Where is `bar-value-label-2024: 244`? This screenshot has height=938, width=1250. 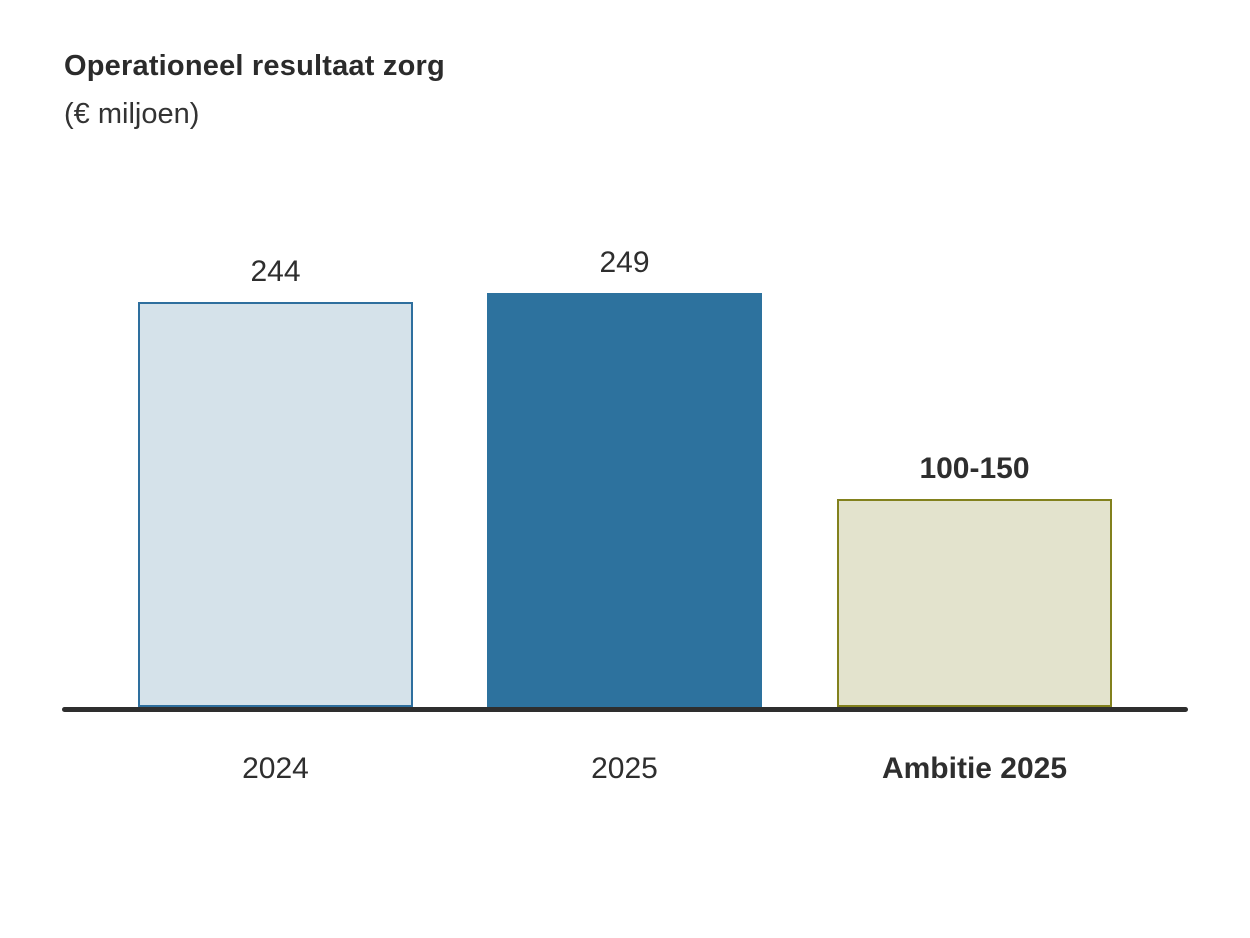
bar-value-label-2024: 244 is located at coordinates (275, 271).